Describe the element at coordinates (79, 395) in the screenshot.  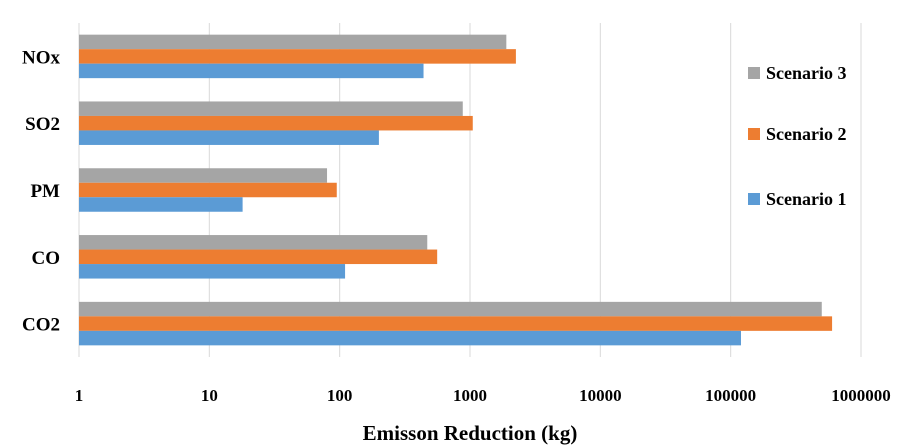
I see `x-tick-label-0: 1` at that location.